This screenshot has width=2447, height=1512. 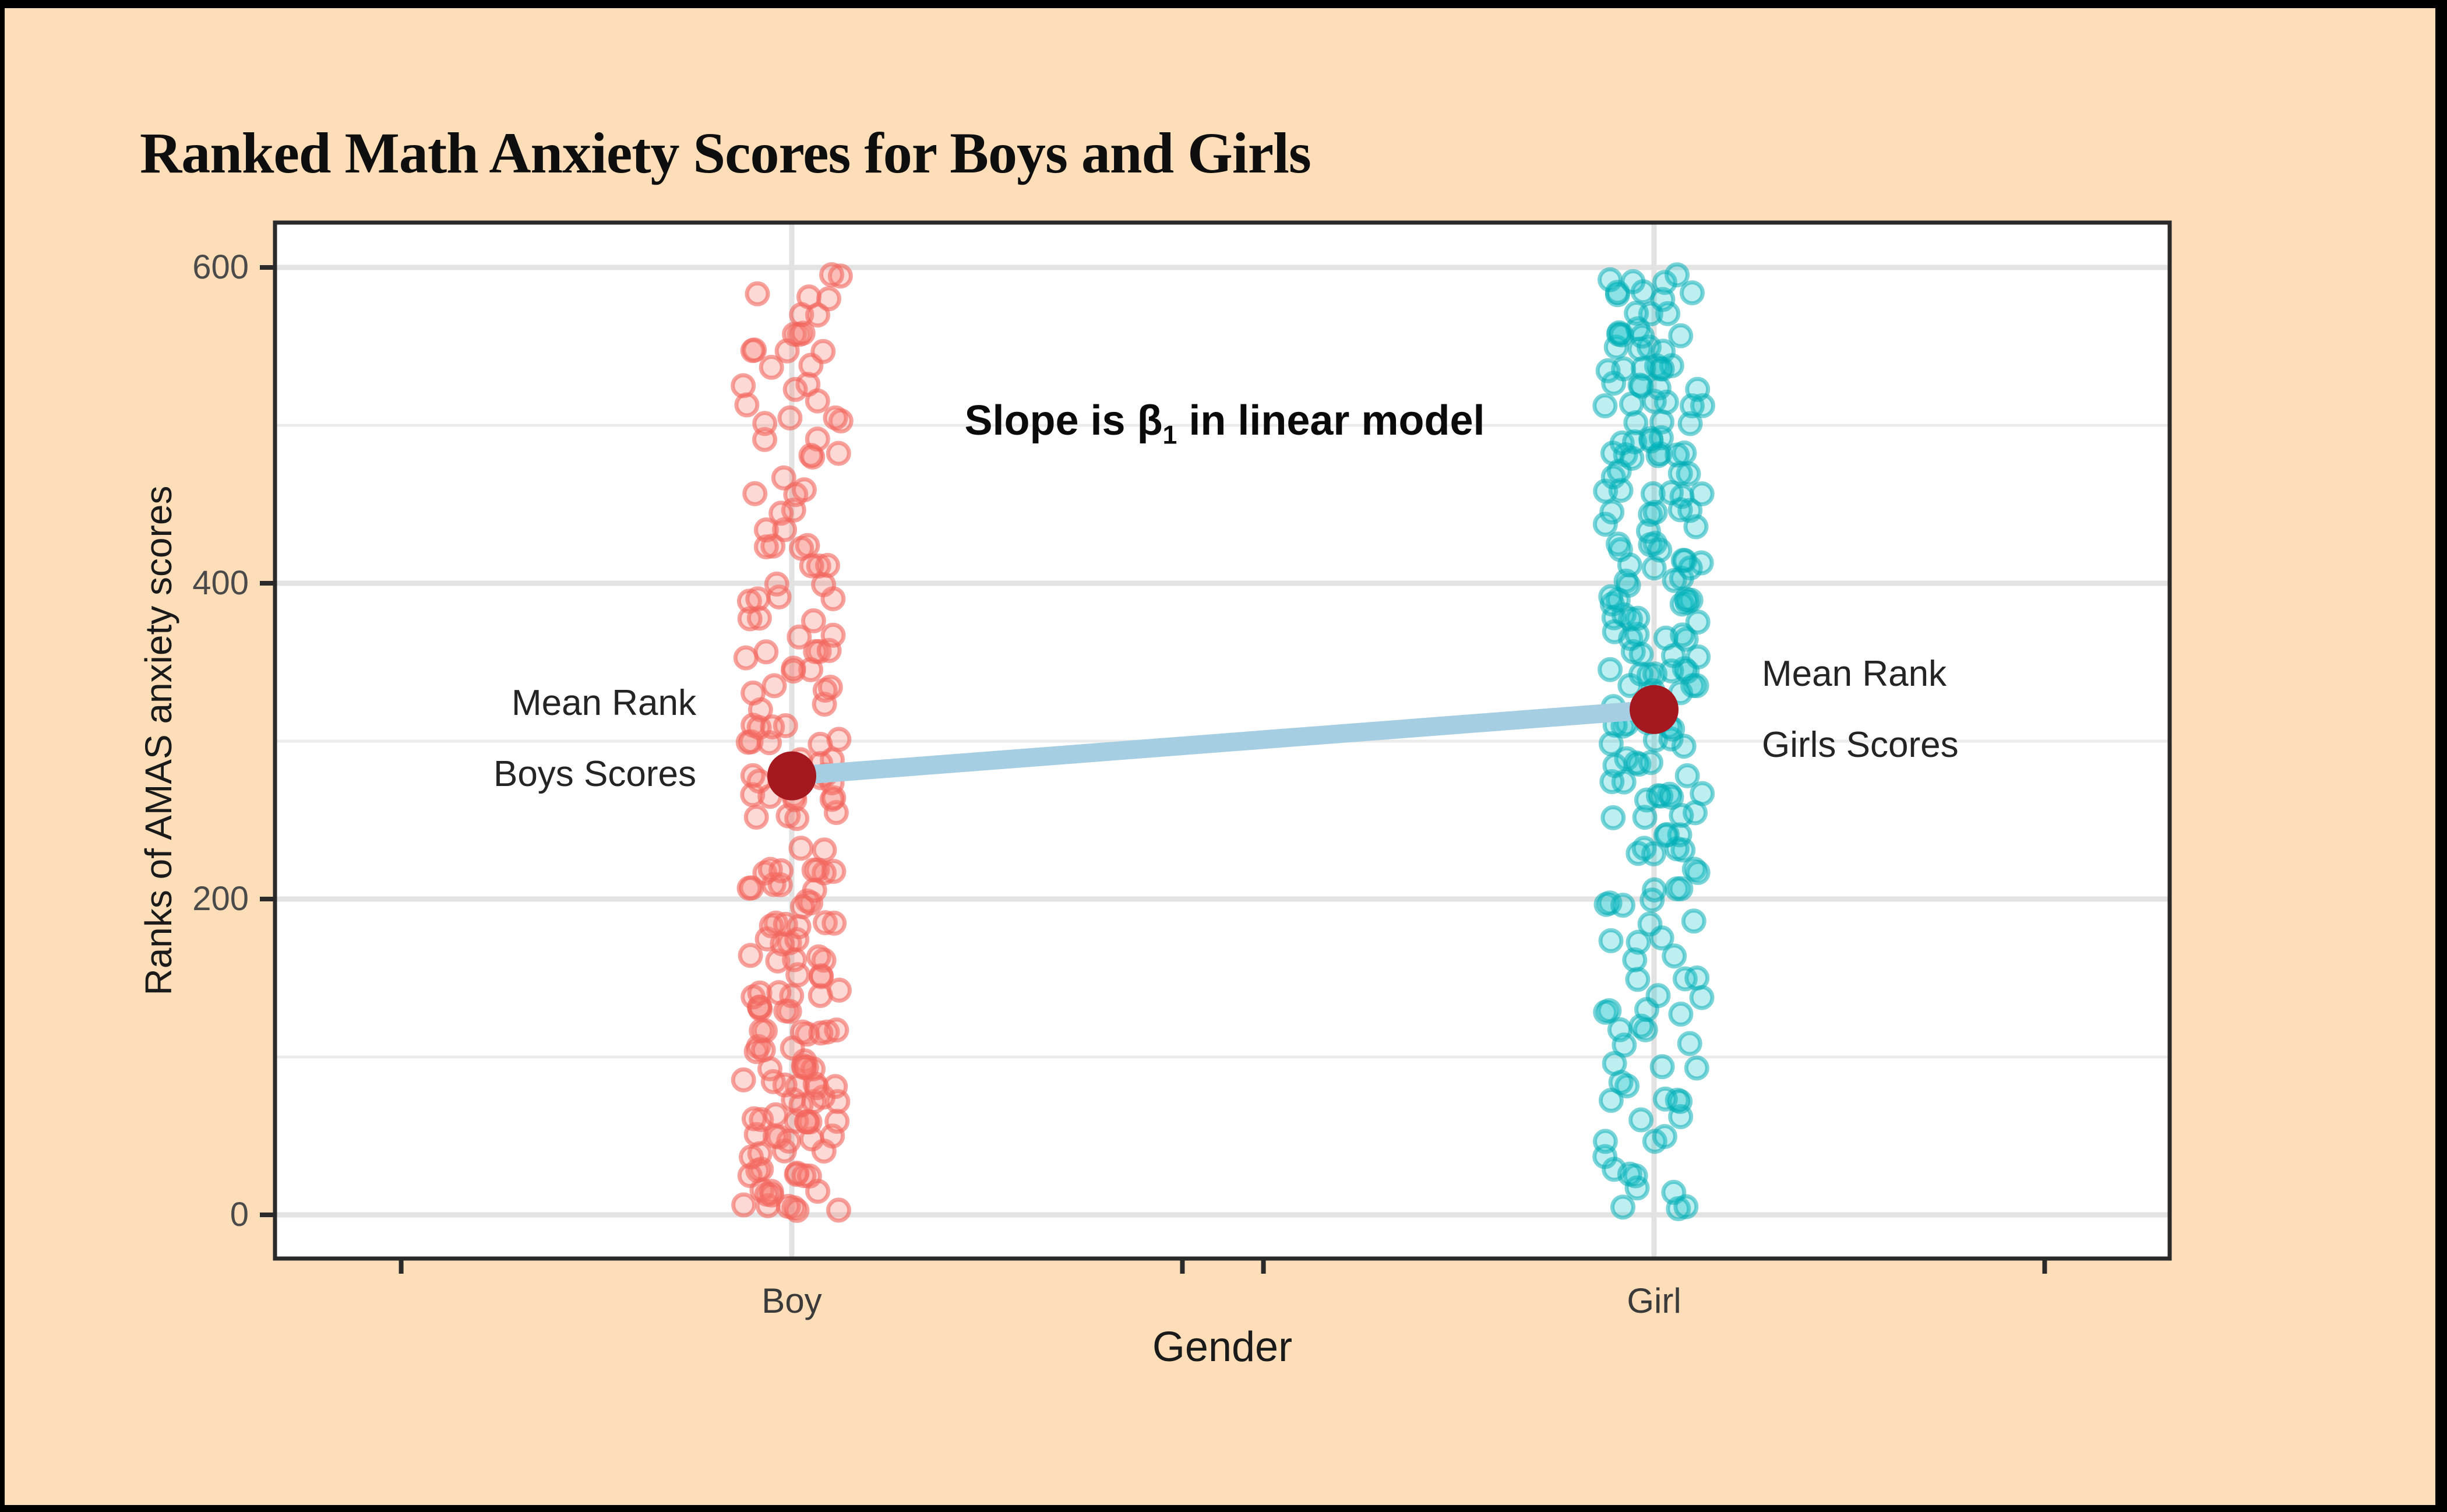 I want to click on boy-points, so click(x=792, y=742).